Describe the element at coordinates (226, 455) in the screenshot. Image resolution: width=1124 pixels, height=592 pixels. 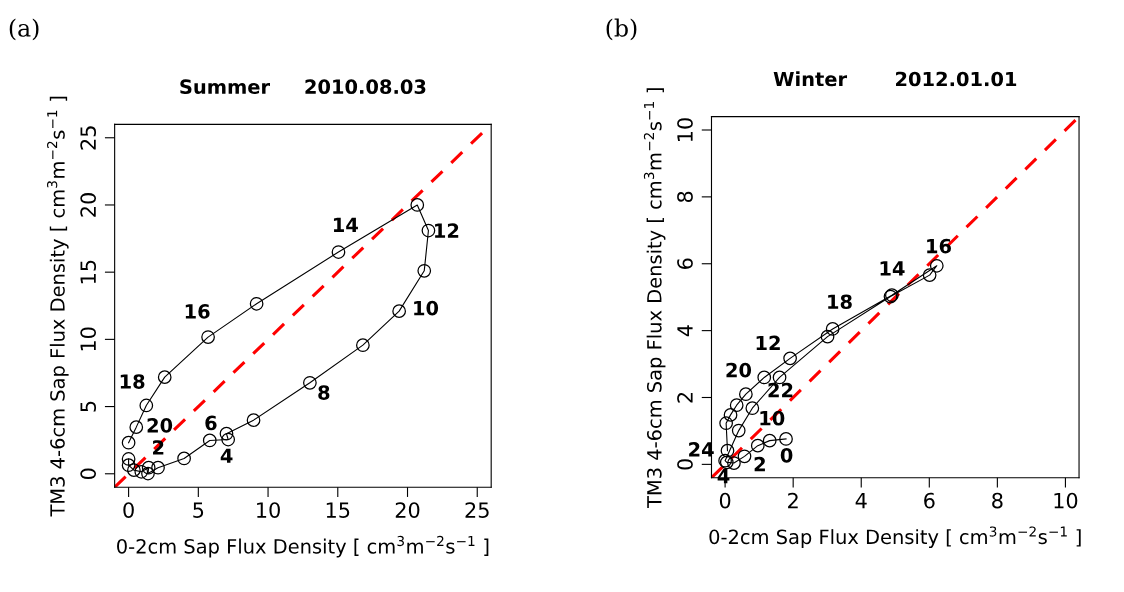
I see `annotation: 4` at that location.